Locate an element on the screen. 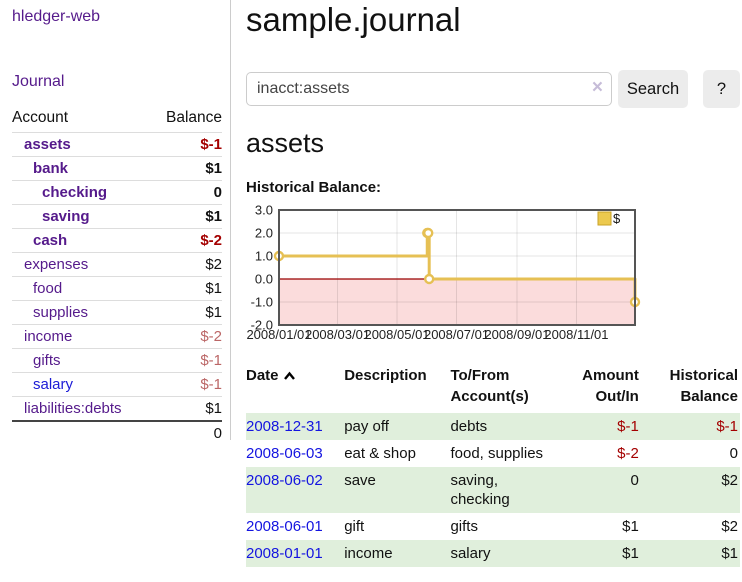 The image size is (742, 582). balance-column-header: Balance is located at coordinates (193, 117).